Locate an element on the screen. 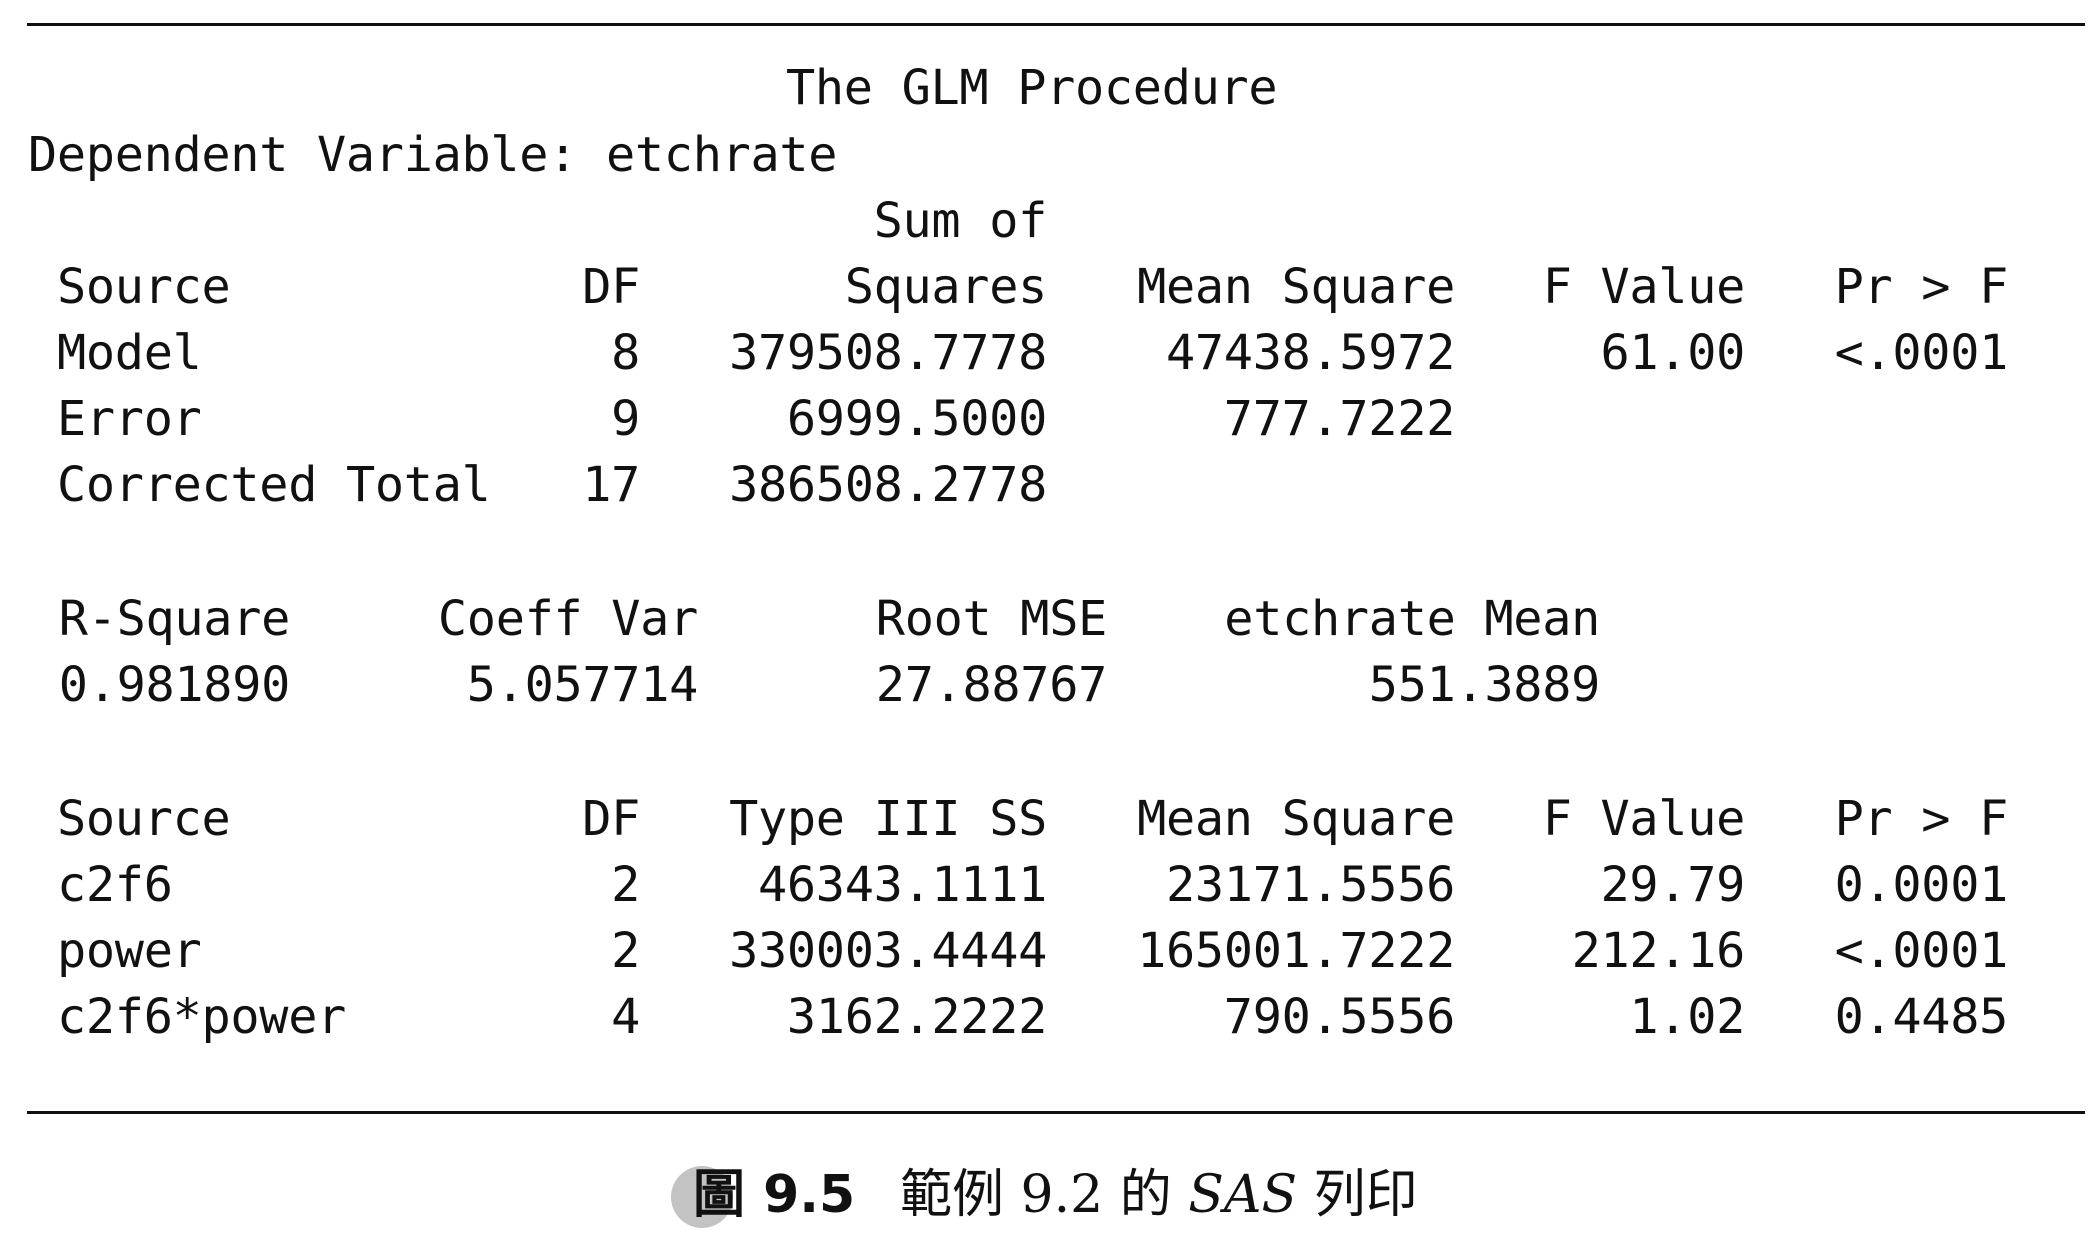 The width and height of the screenshot is (2100, 1241). fit-coeff-var: 5.057714 is located at coordinates (582, 685).